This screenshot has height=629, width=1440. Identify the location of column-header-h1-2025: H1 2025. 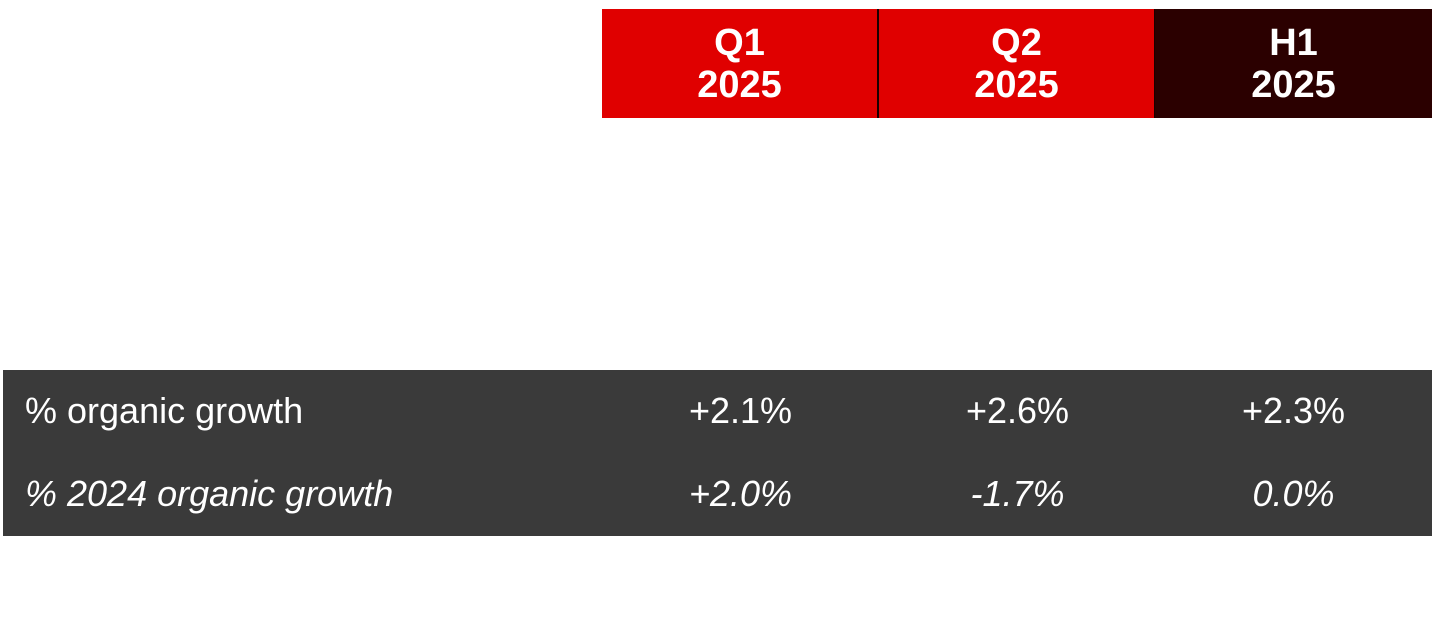
(1293, 63).